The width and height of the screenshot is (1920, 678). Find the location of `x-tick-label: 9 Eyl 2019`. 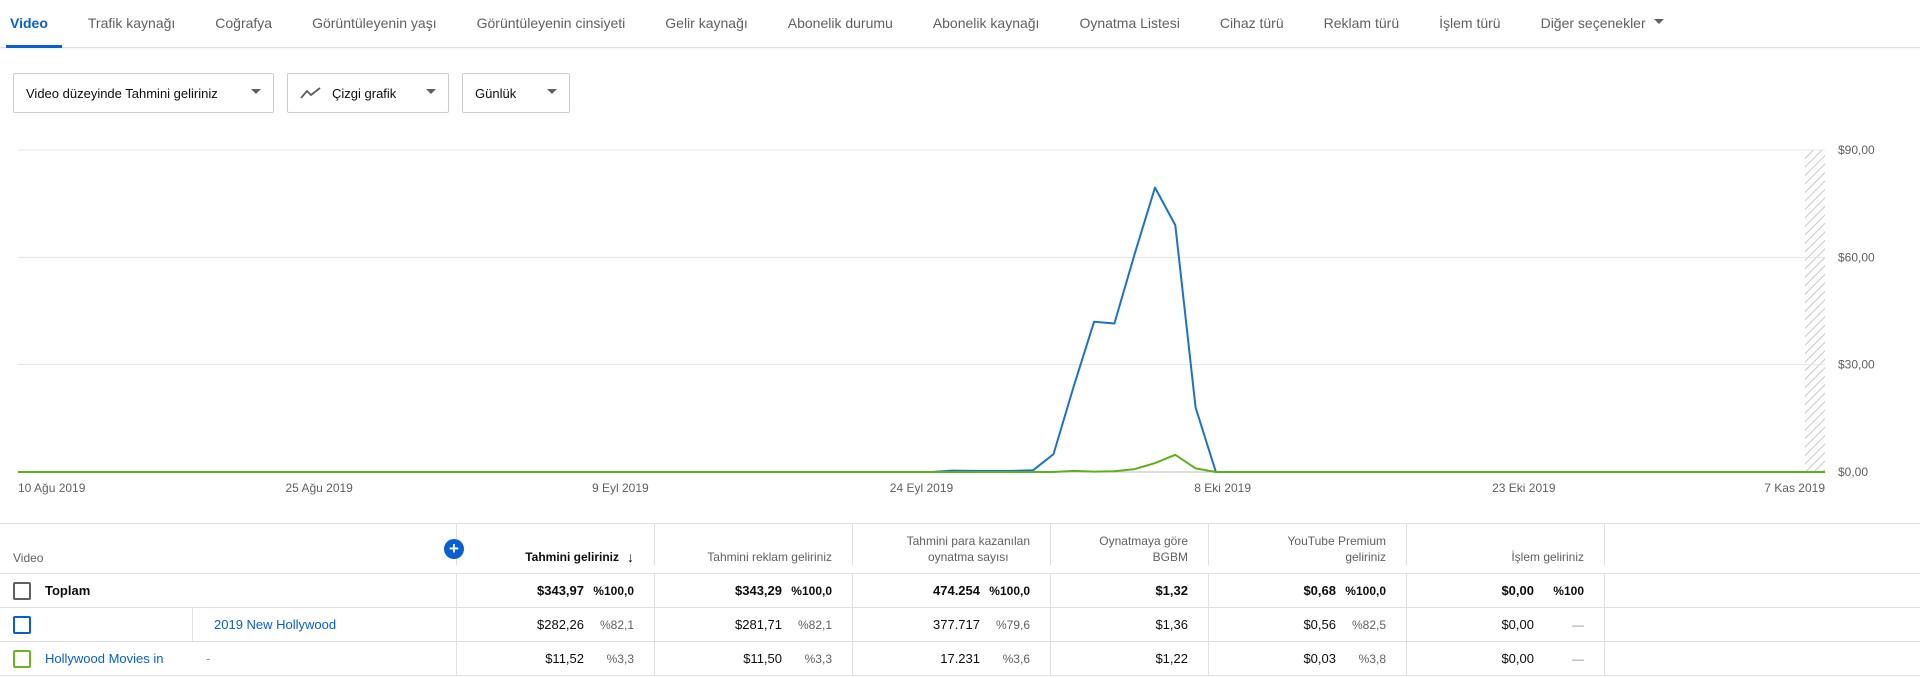

x-tick-label: 9 Eyl 2019 is located at coordinates (620, 488).